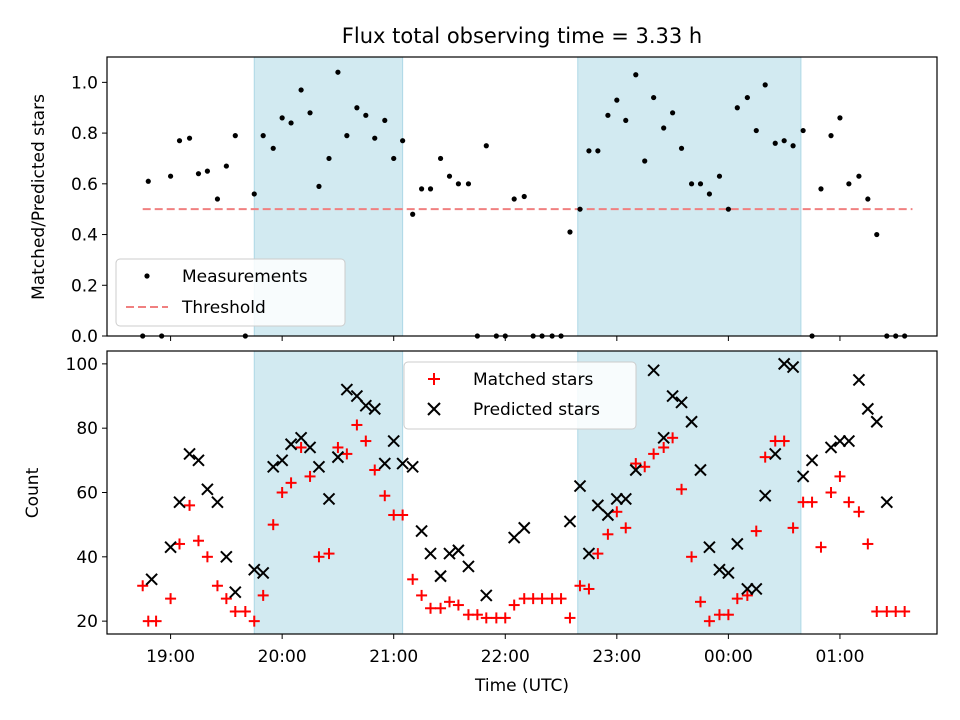 This screenshot has height=720, width=960. Describe the element at coordinates (223, 308) in the screenshot. I see `legend-threshold-label: Threshold` at that location.